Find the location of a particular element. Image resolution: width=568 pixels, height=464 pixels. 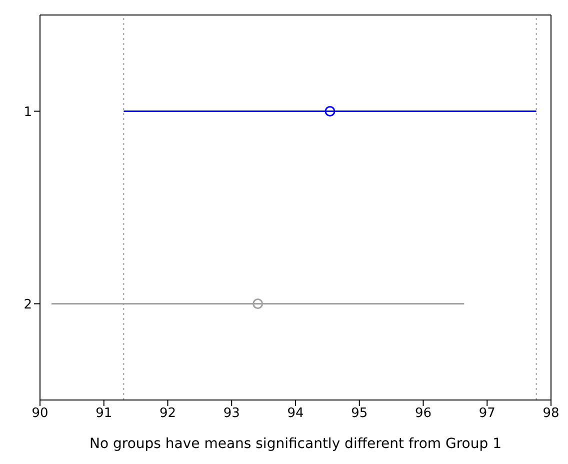

x-tick-label: 97 is located at coordinates (487, 414).